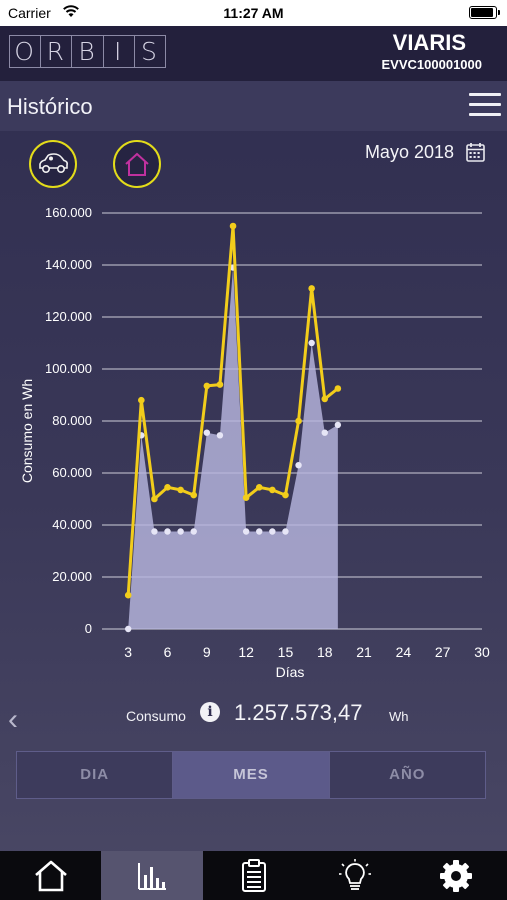 Image resolution: width=507 pixels, height=900 pixels. I want to click on y-tick-label: 0, so click(88, 628).